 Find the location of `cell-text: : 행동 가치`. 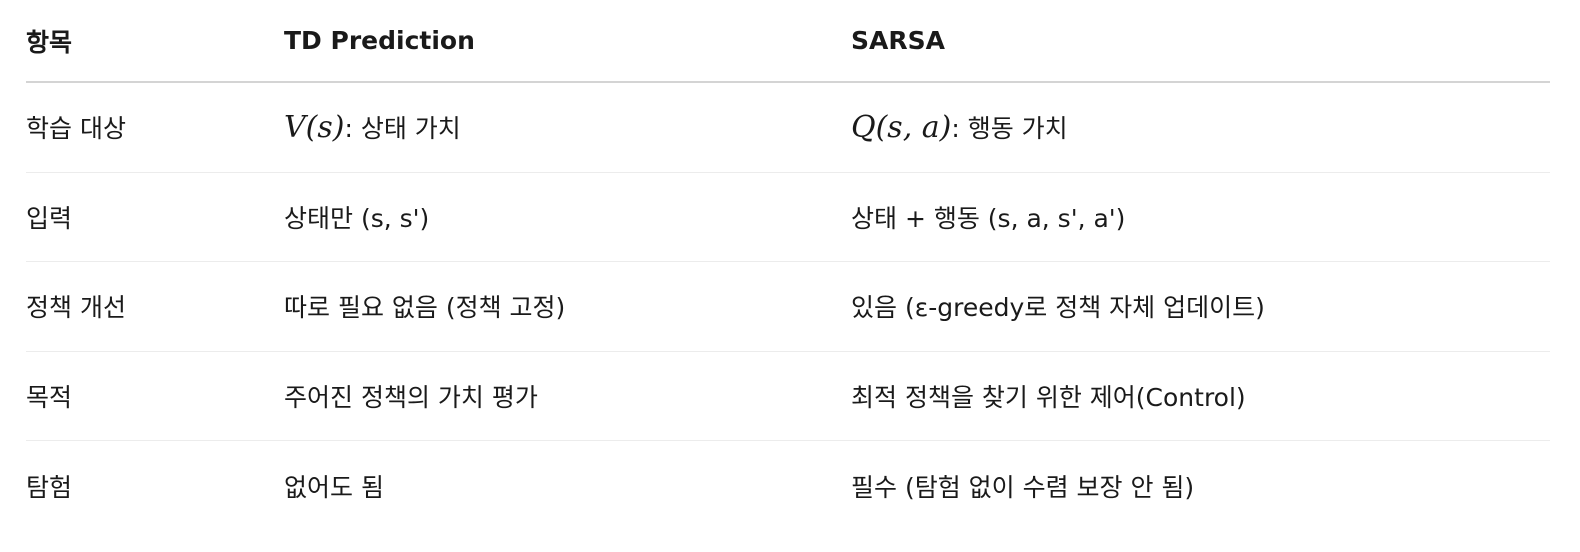

cell-text: : 행동 가치 is located at coordinates (1009, 129).